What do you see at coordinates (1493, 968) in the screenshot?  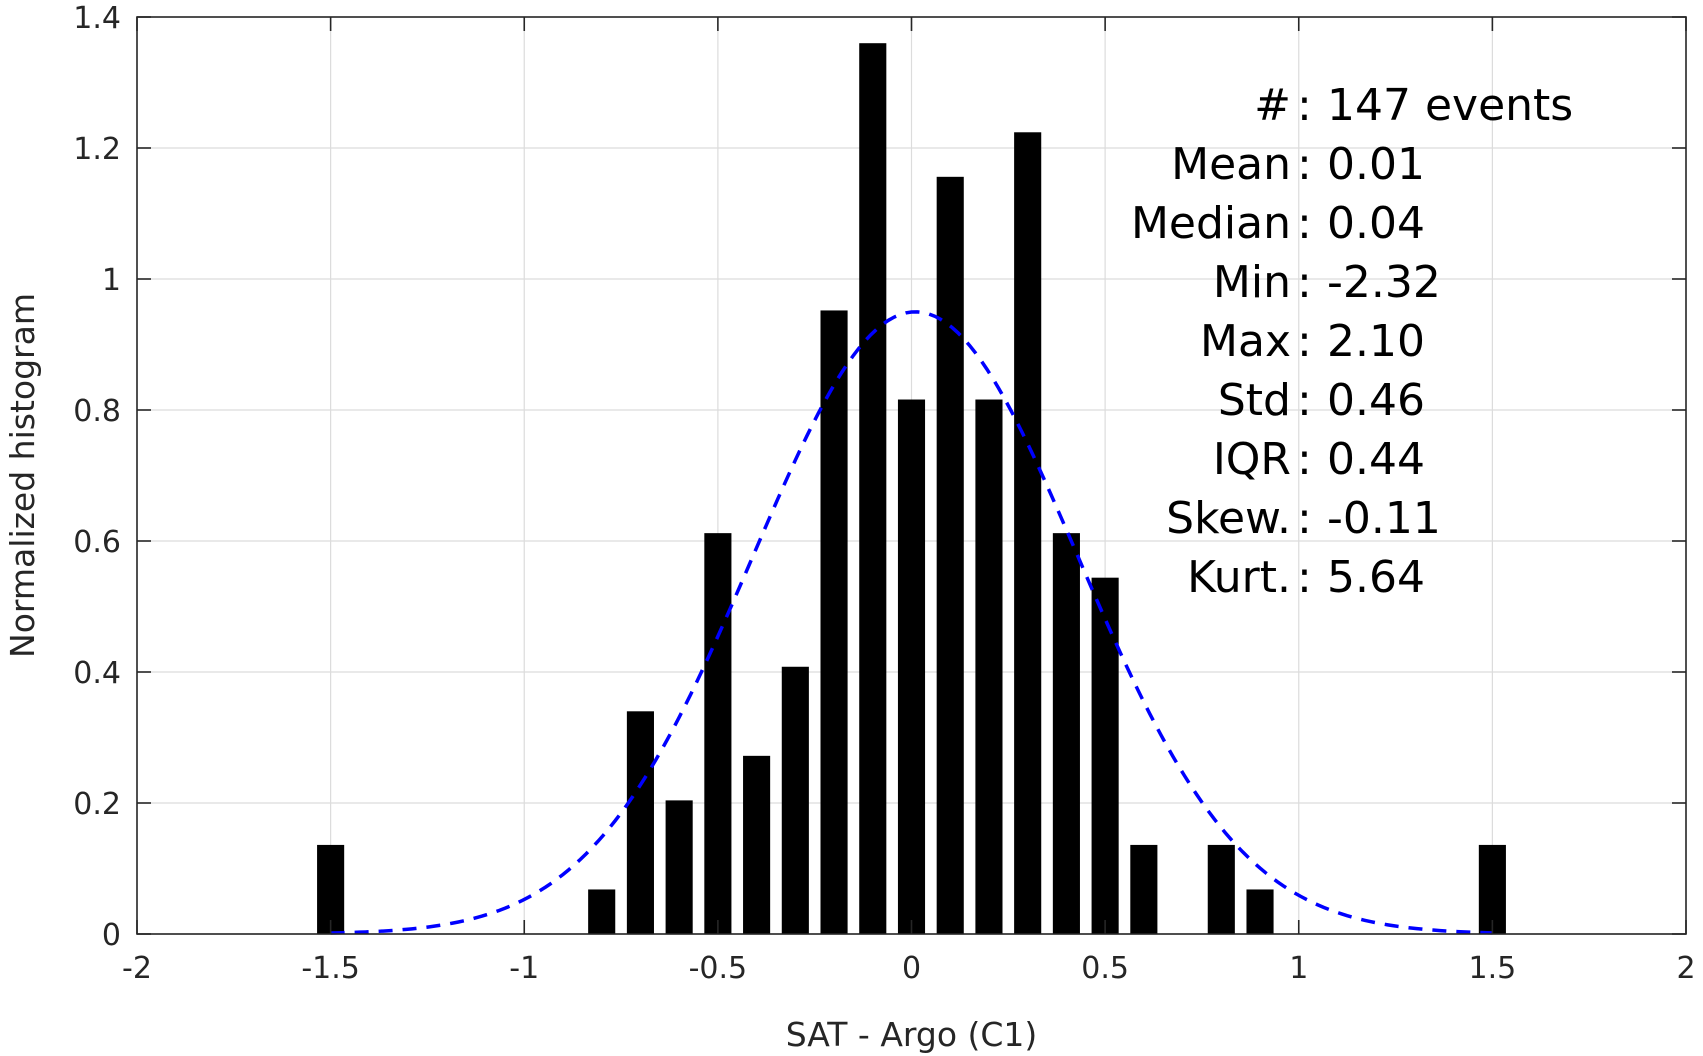 I see `x-tick-label: 1.5` at bounding box center [1493, 968].